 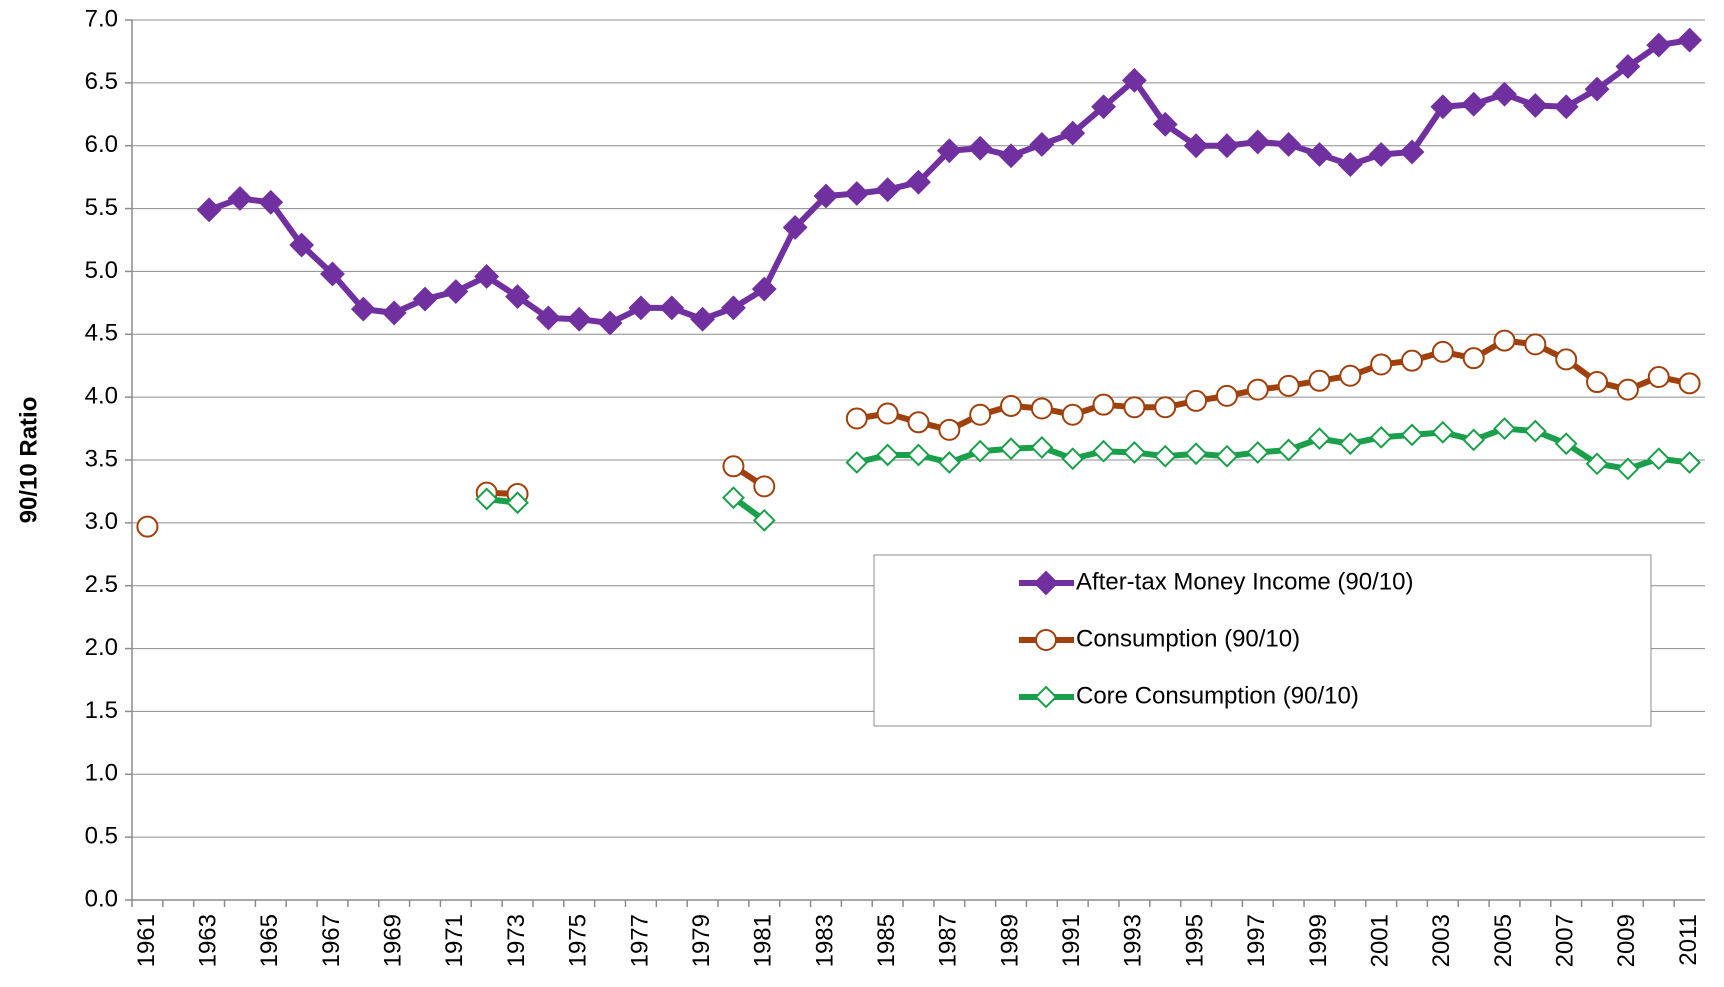 What do you see at coordinates (1688, 940) in the screenshot?
I see `x-tick-label: 2011` at bounding box center [1688, 940].